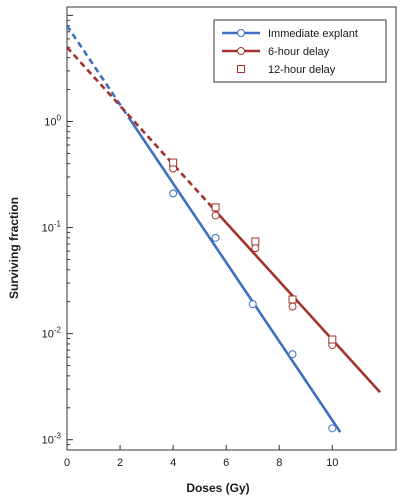 The width and height of the screenshot is (404, 500). What do you see at coordinates (241, 69) in the screenshot?
I see `legend-marker-square` at bounding box center [241, 69].